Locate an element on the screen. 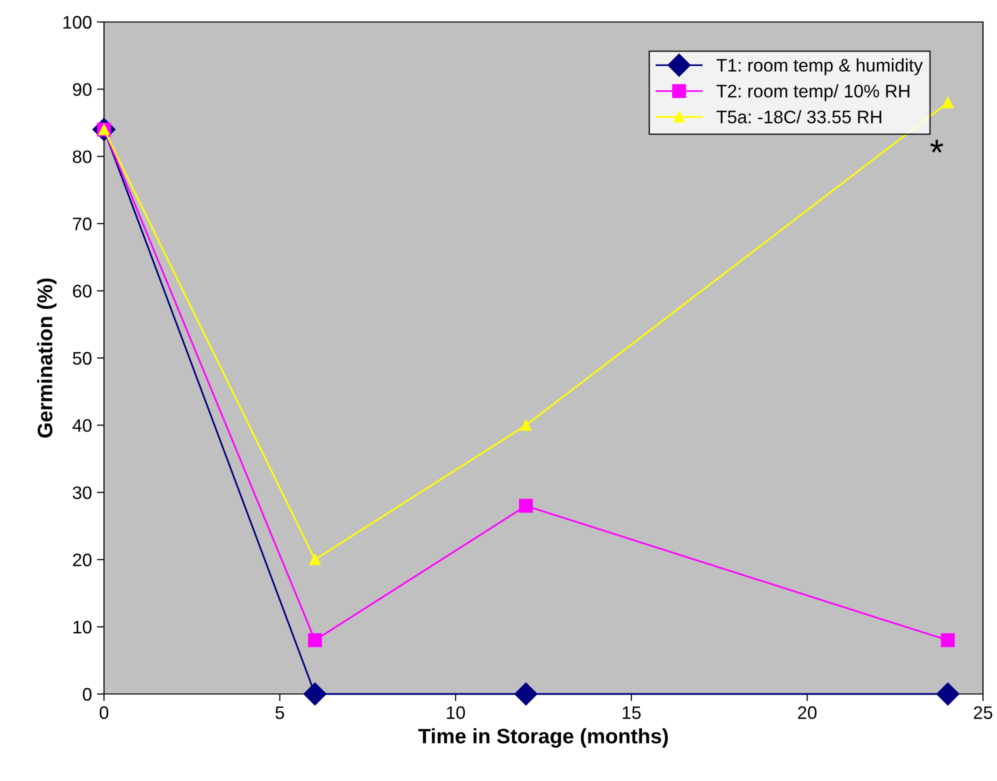  y-tick-label: 10 is located at coordinates (82, 627).